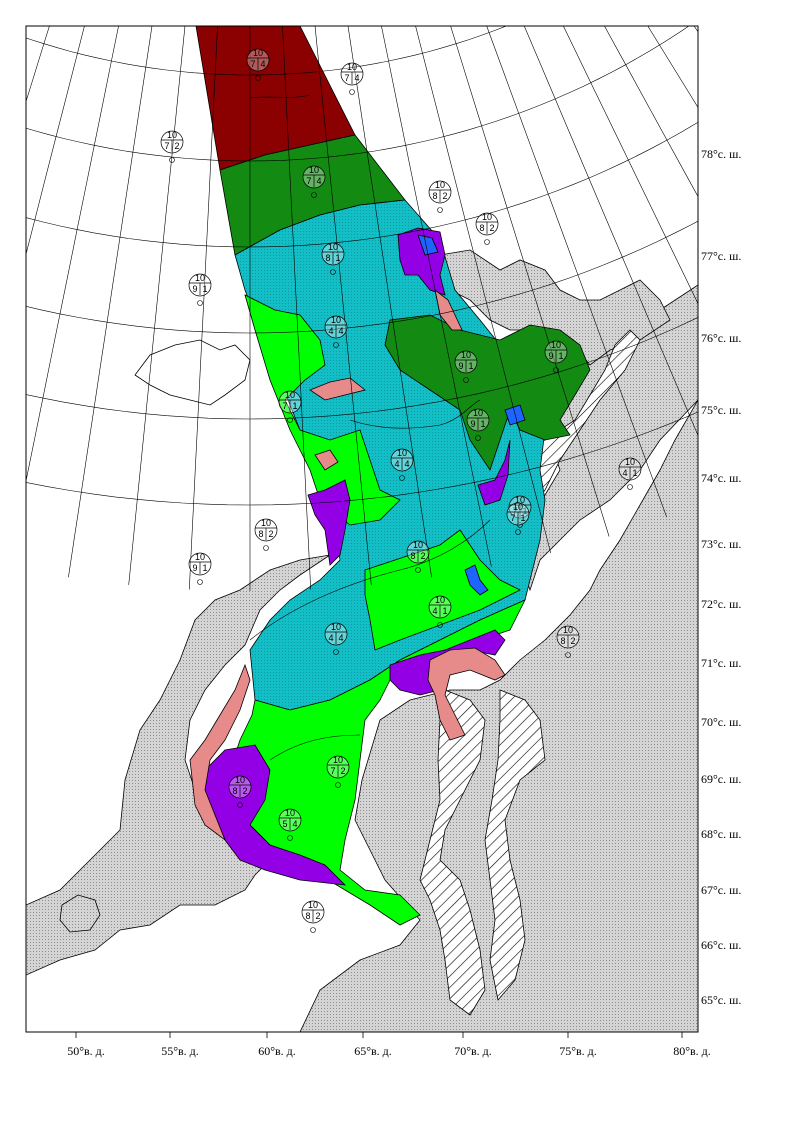 Image resolution: width=794 pixels, height=1123 pixels. I want to click on ice-zone-light-green-west, so click(322, 410).